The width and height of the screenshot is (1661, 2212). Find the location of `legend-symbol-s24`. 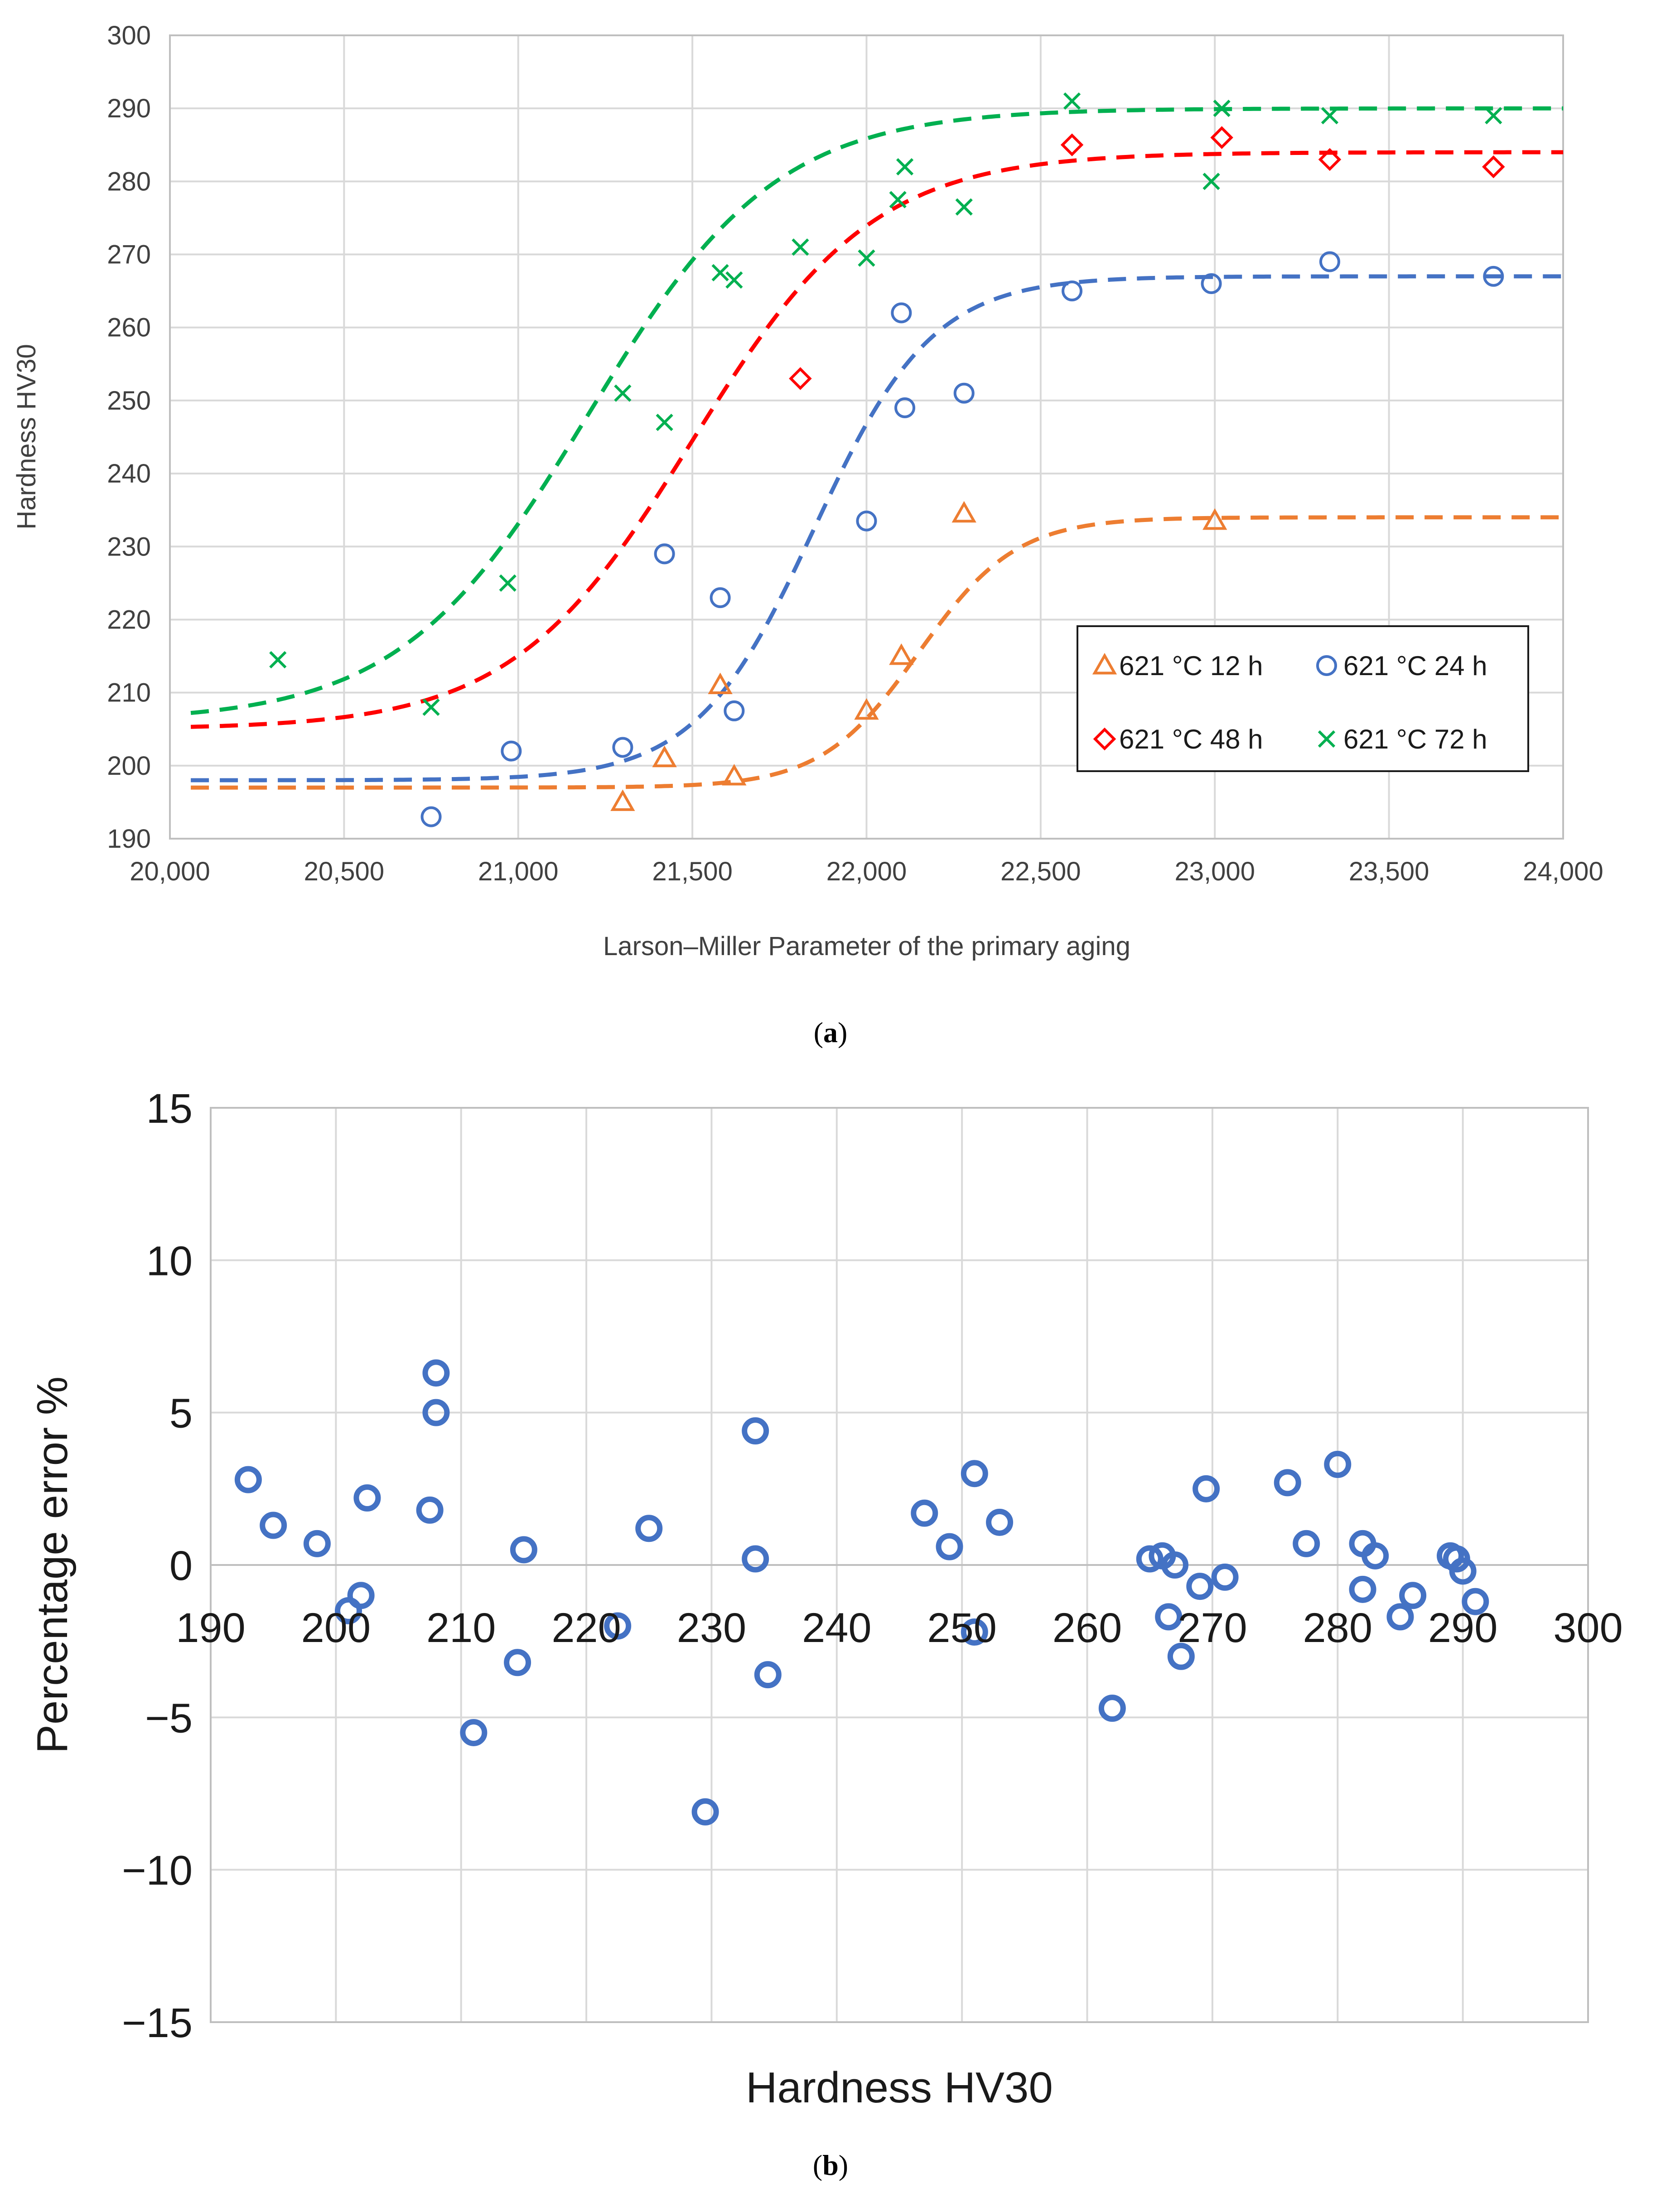

legend-symbol-s24 is located at coordinates (1326, 665).